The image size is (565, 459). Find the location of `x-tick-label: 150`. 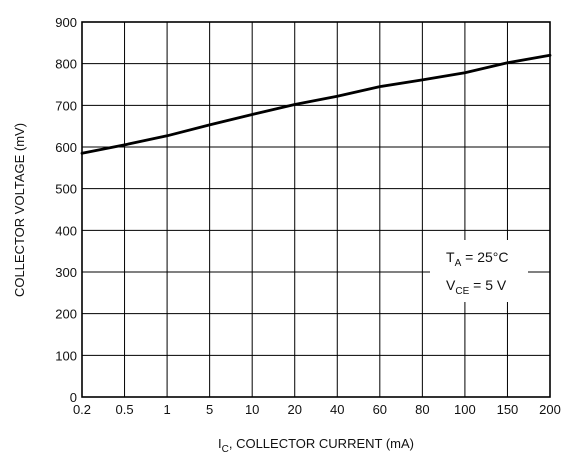

x-tick-label: 150 is located at coordinates (508, 409).